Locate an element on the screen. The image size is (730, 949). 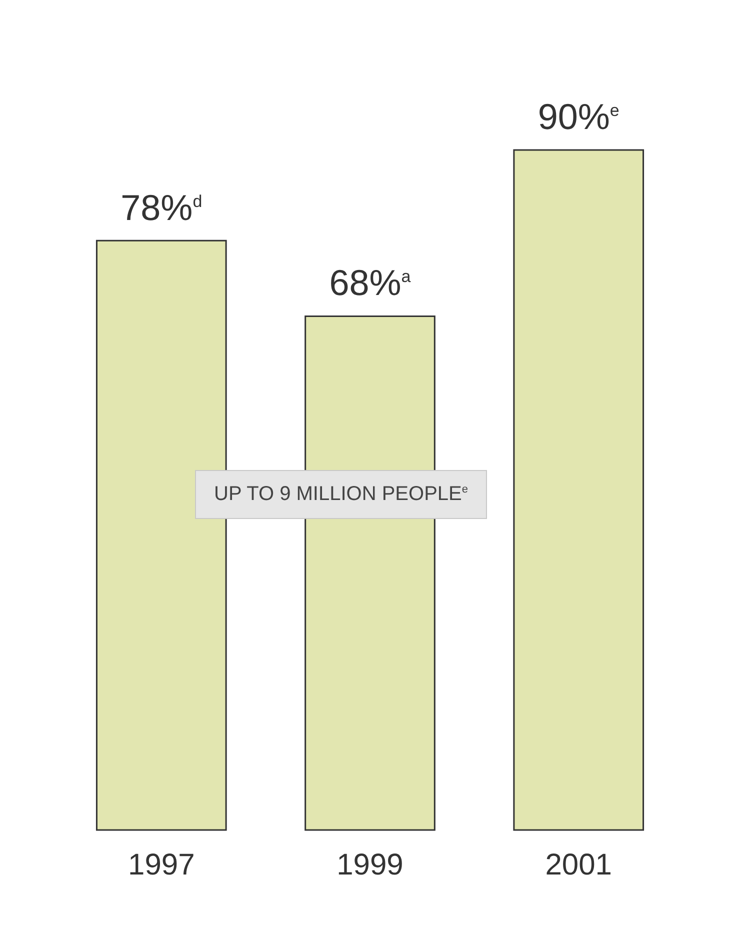
data-label: 68%$^{a}$ is located at coordinates (370, 283).